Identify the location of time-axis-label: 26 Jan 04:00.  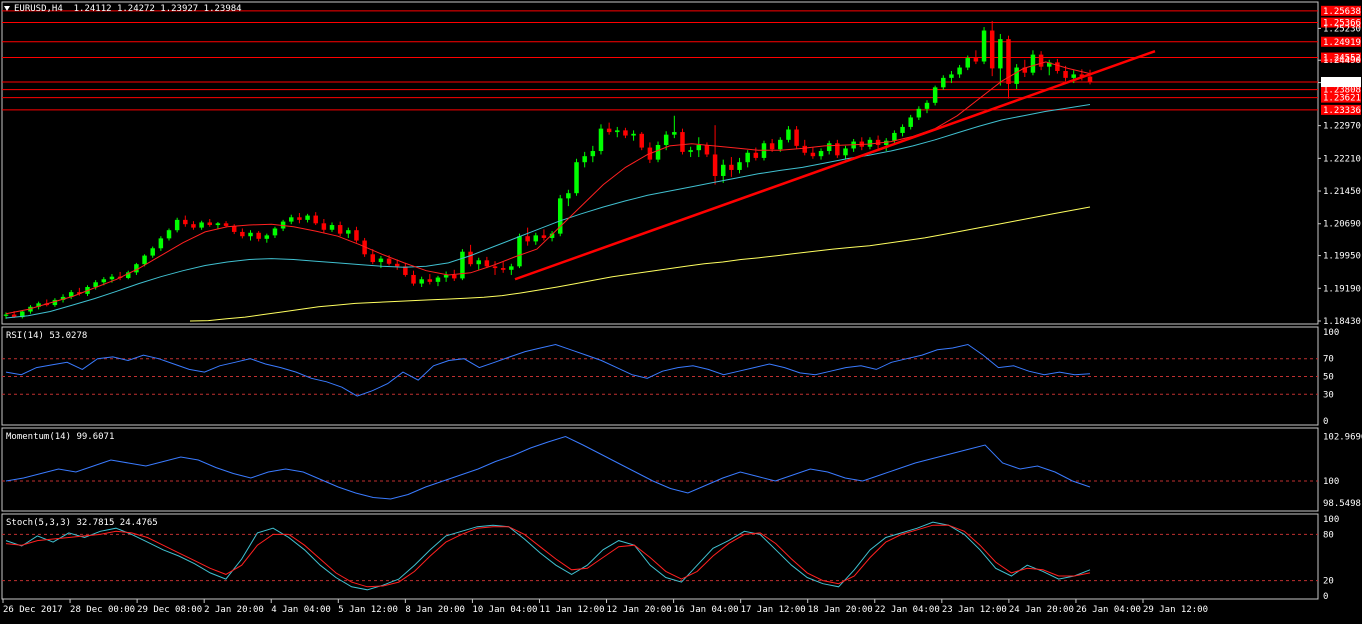
(1108, 610).